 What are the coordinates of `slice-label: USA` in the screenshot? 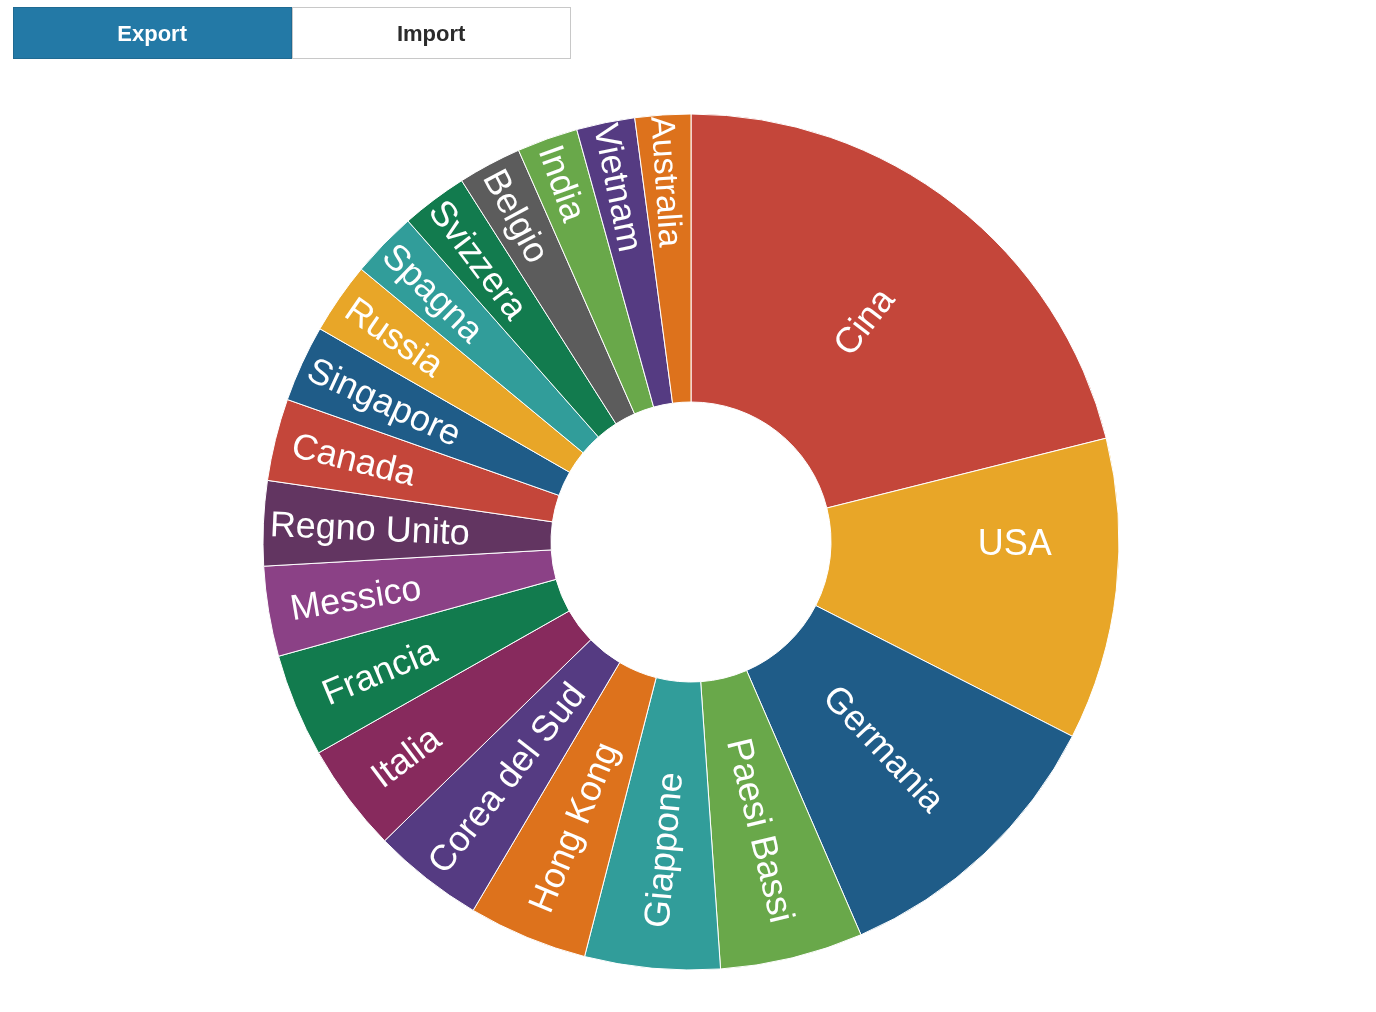 It's located at (1014, 542).